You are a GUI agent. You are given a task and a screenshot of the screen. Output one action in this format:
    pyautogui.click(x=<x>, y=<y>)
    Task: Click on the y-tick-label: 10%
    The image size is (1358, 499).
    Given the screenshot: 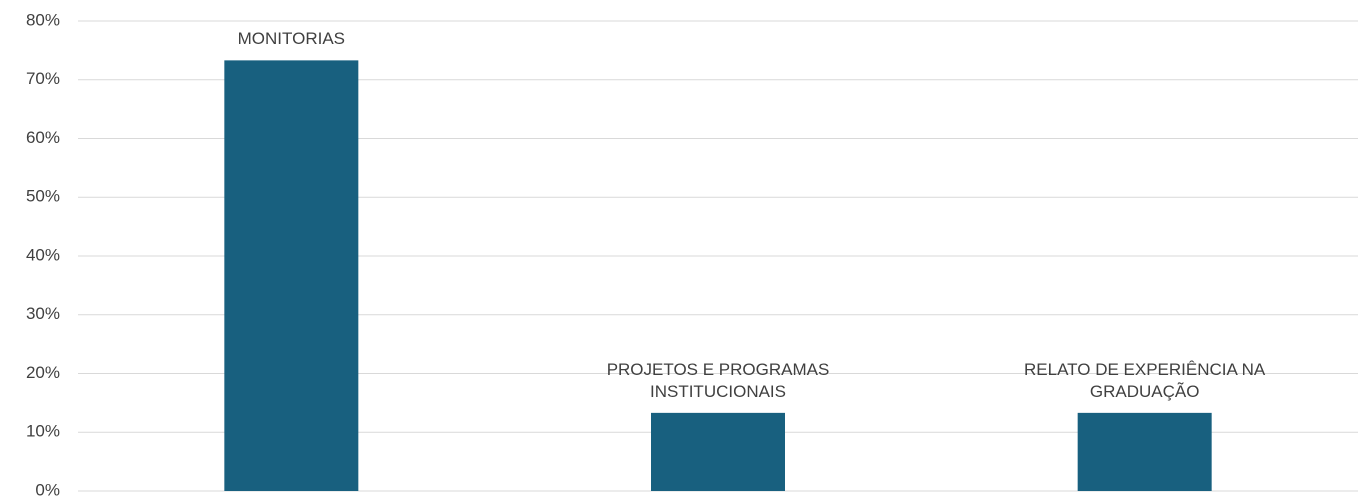 What is the action you would take?
    pyautogui.click(x=43, y=431)
    